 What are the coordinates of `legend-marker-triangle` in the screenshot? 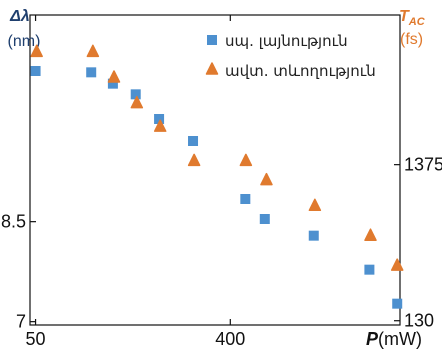 It's located at (212, 68).